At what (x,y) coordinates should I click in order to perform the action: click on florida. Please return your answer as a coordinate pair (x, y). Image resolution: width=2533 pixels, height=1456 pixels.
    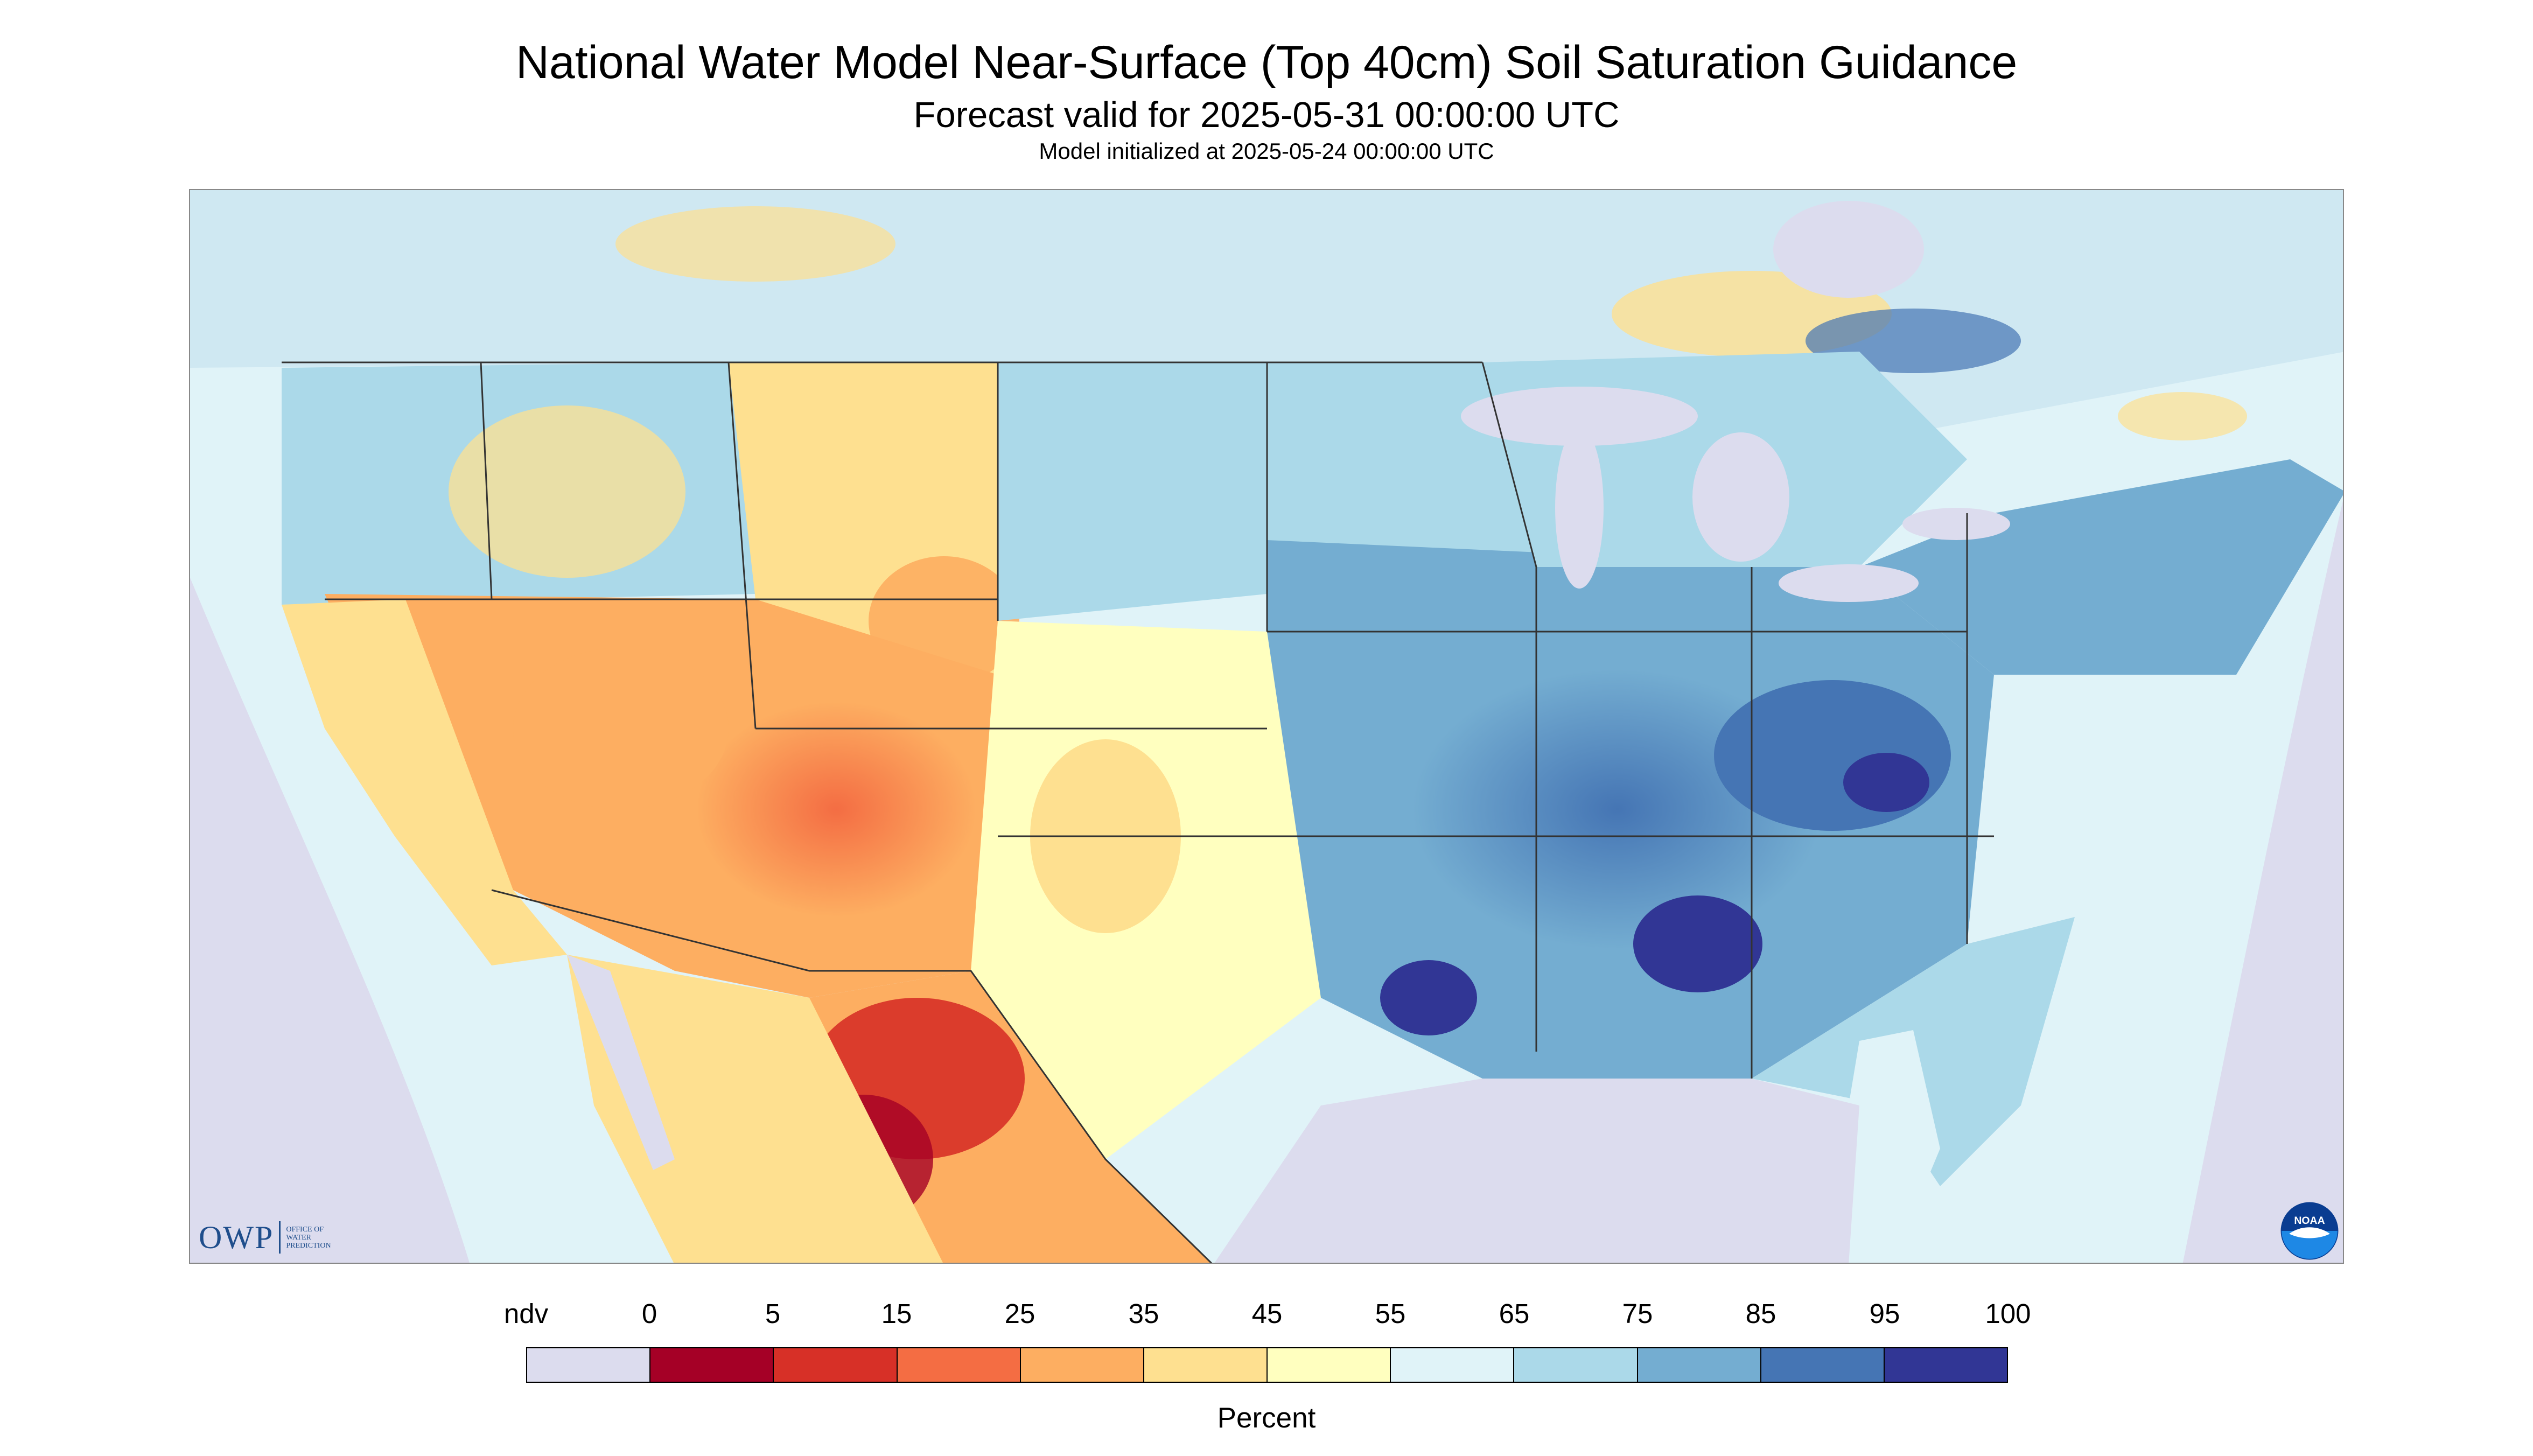
    Looking at the image, I should click on (1894, 1121).